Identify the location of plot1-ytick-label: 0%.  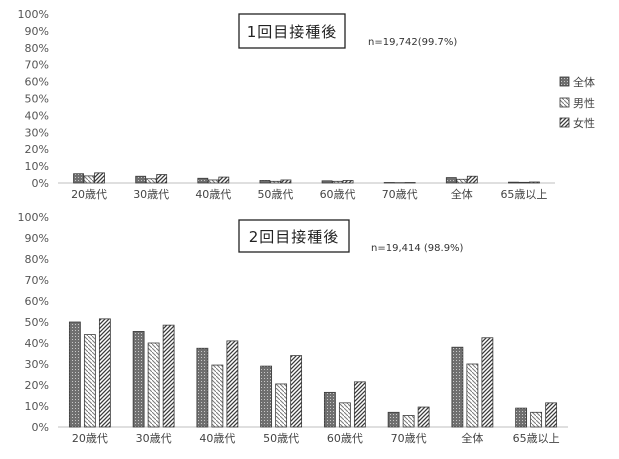
(40, 183).